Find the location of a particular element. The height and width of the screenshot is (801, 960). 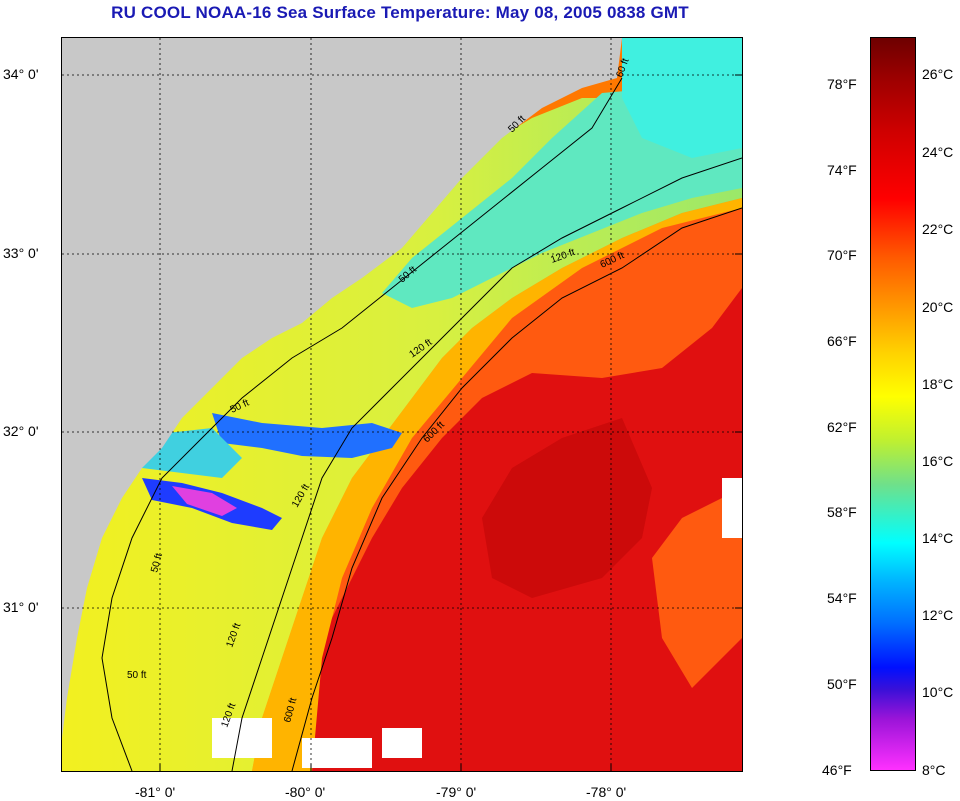

cb-f-54: 54°F is located at coordinates (842, 598).